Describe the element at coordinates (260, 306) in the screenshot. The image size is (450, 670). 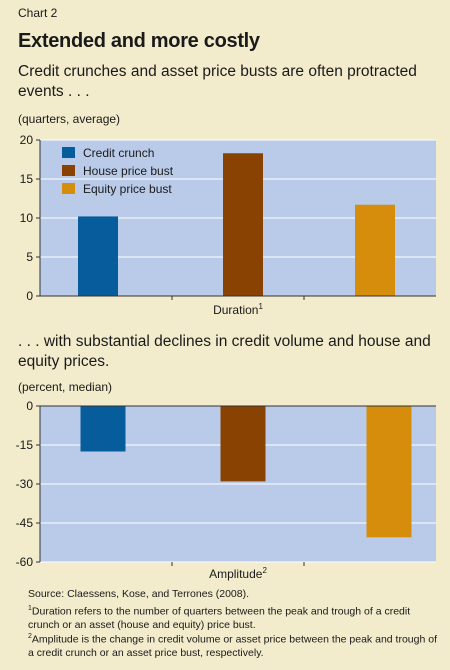
I see `x-axis-label-note: 1` at that location.